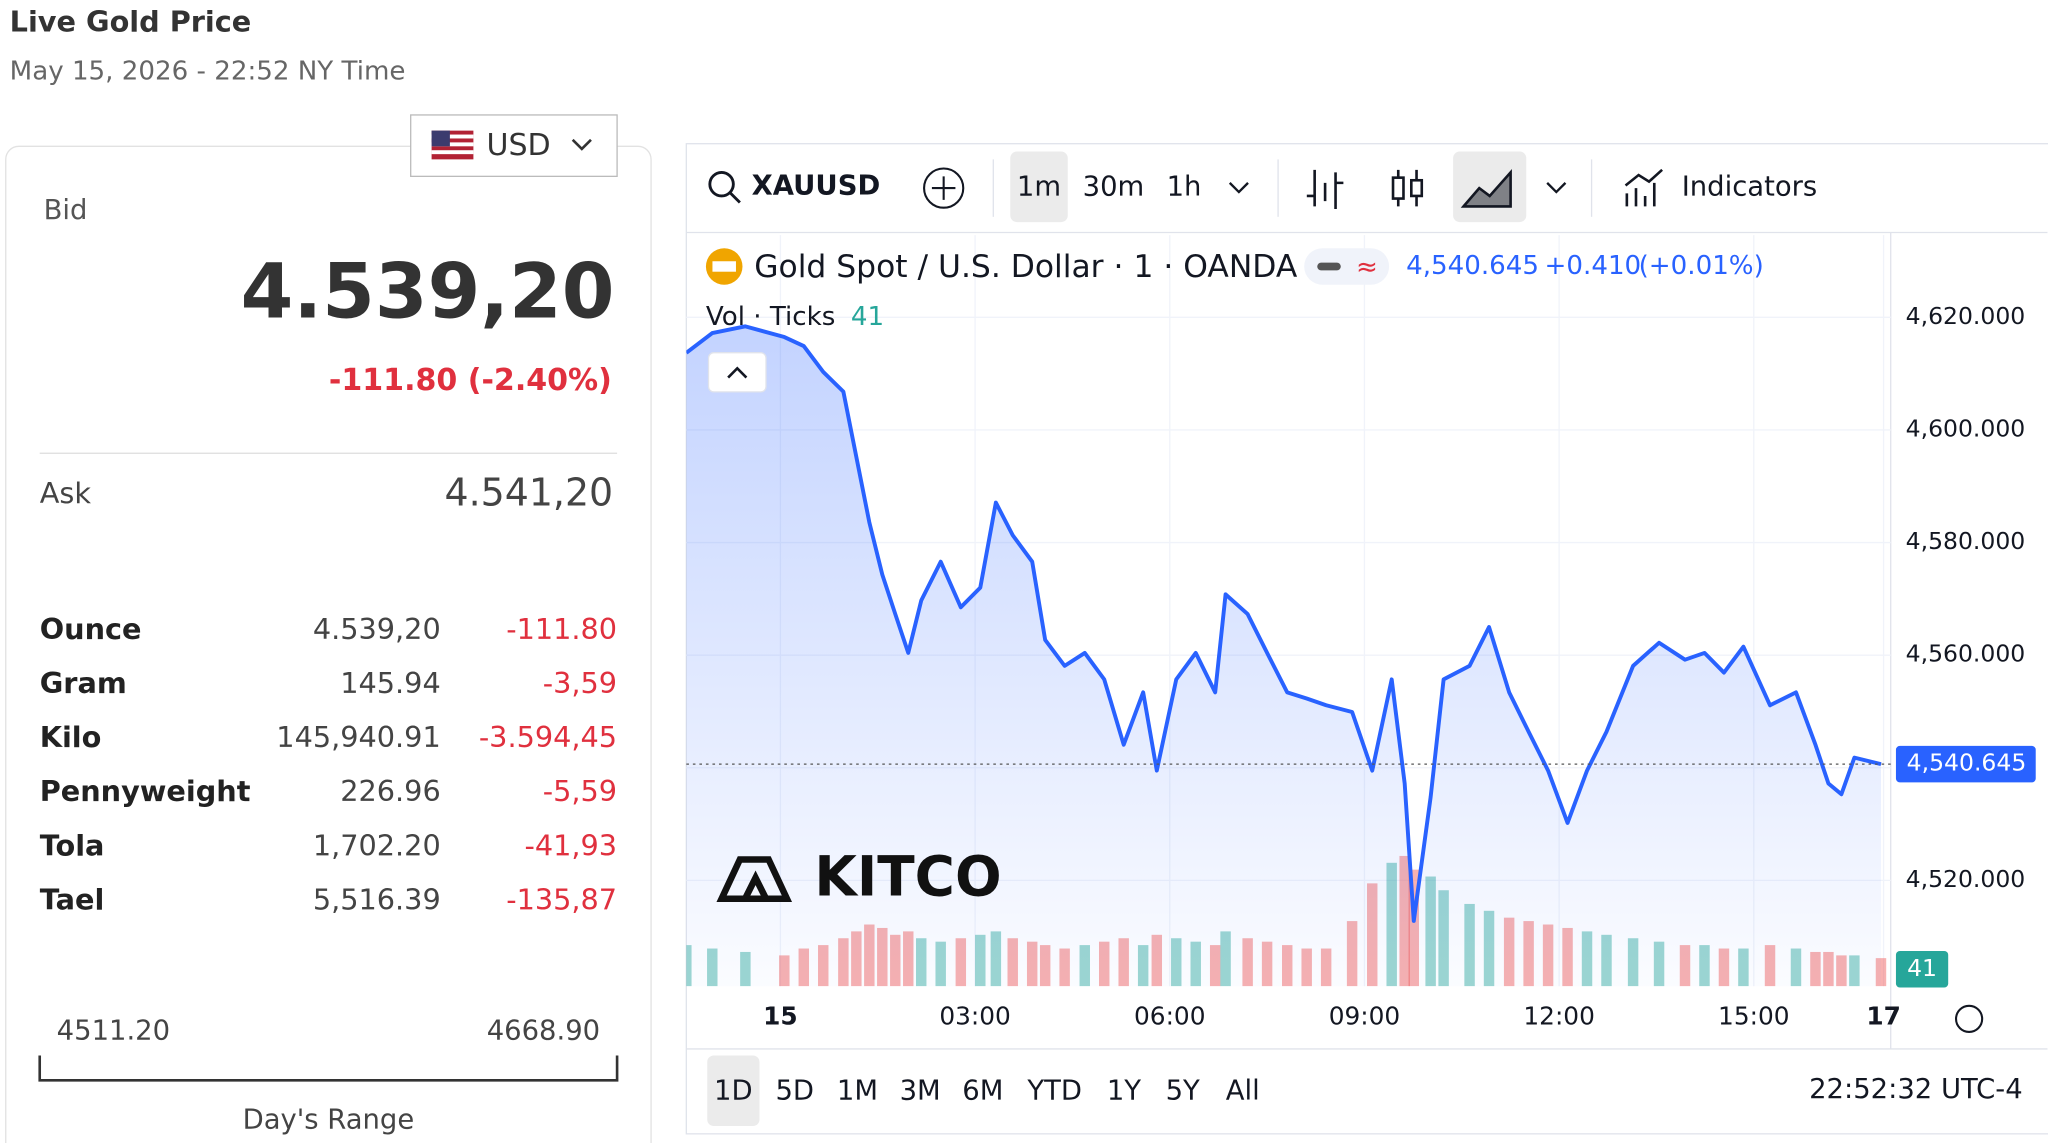 The height and width of the screenshot is (1143, 2048). What do you see at coordinates (794, 1091) in the screenshot?
I see `range-button: 5D` at bounding box center [794, 1091].